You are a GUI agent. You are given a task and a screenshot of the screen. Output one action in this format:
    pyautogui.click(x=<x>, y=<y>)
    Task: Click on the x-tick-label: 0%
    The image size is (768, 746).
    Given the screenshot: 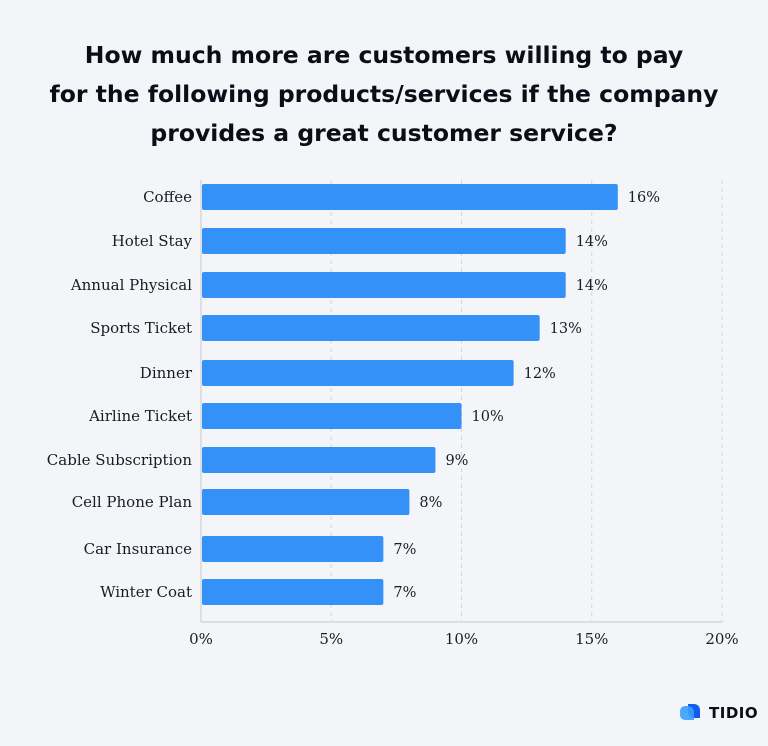 What is the action you would take?
    pyautogui.click(x=201, y=639)
    